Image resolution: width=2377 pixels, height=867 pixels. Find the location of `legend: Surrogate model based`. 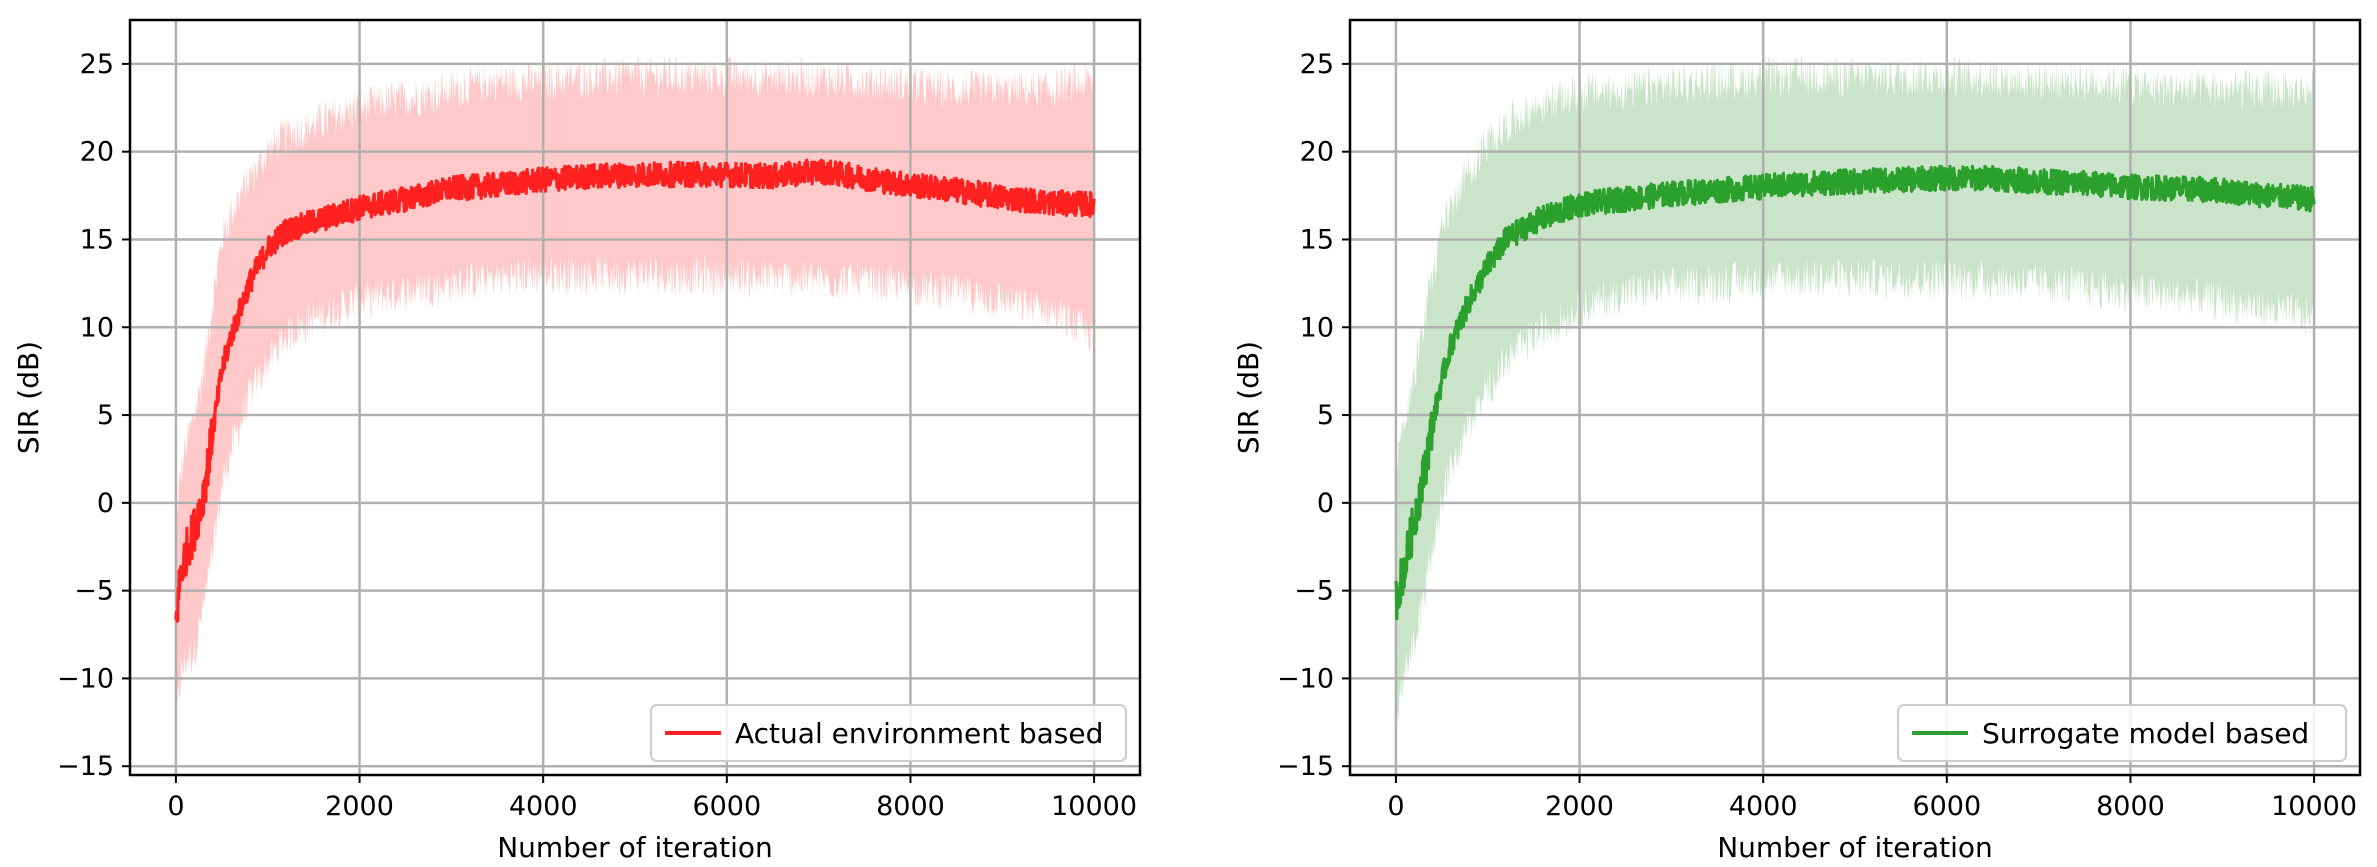

legend: Surrogate model based is located at coordinates (2122, 733).